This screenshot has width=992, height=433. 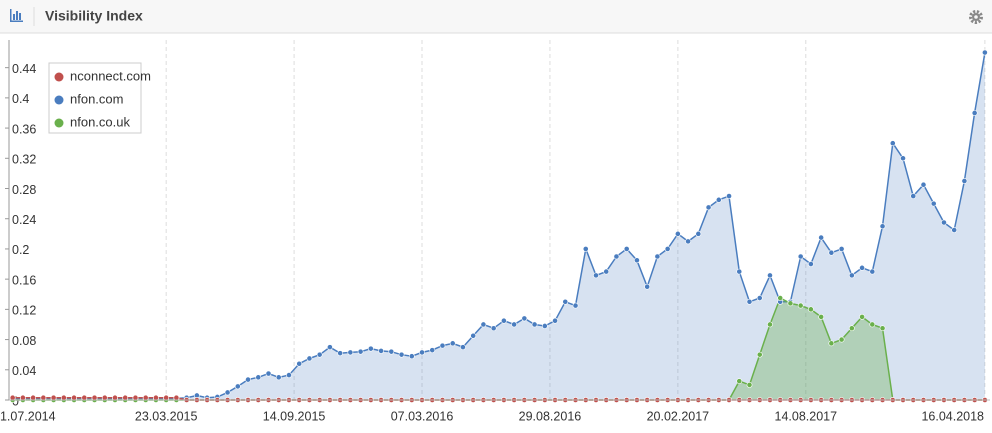 I want to click on x-tick-label: 14.09.2015, so click(x=294, y=416).